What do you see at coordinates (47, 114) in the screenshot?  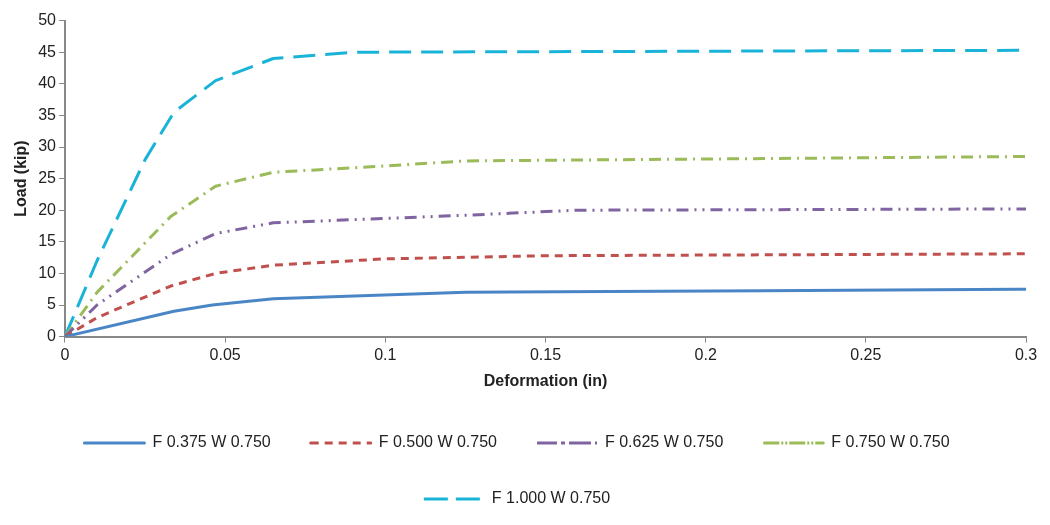 I see `y-tick-label: 35` at bounding box center [47, 114].